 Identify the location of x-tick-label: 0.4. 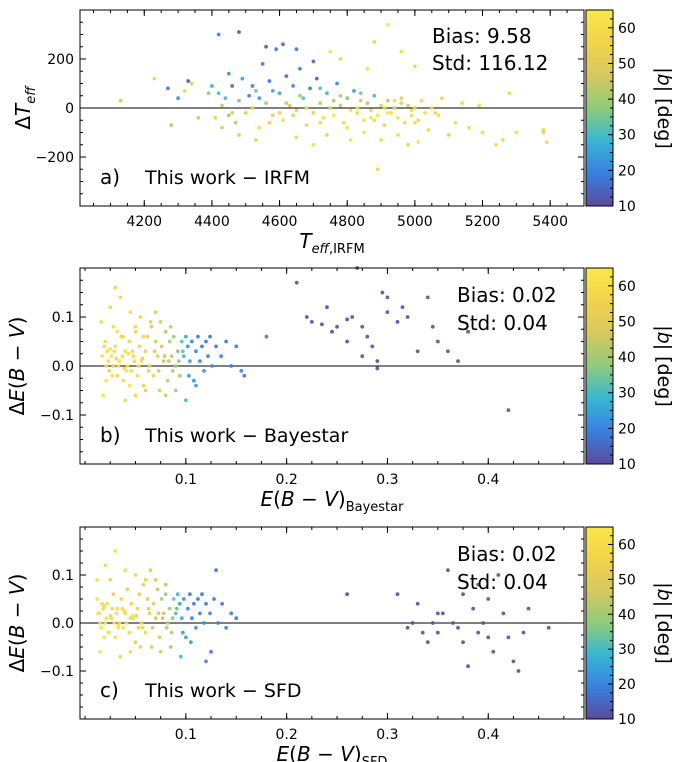
(488, 735).